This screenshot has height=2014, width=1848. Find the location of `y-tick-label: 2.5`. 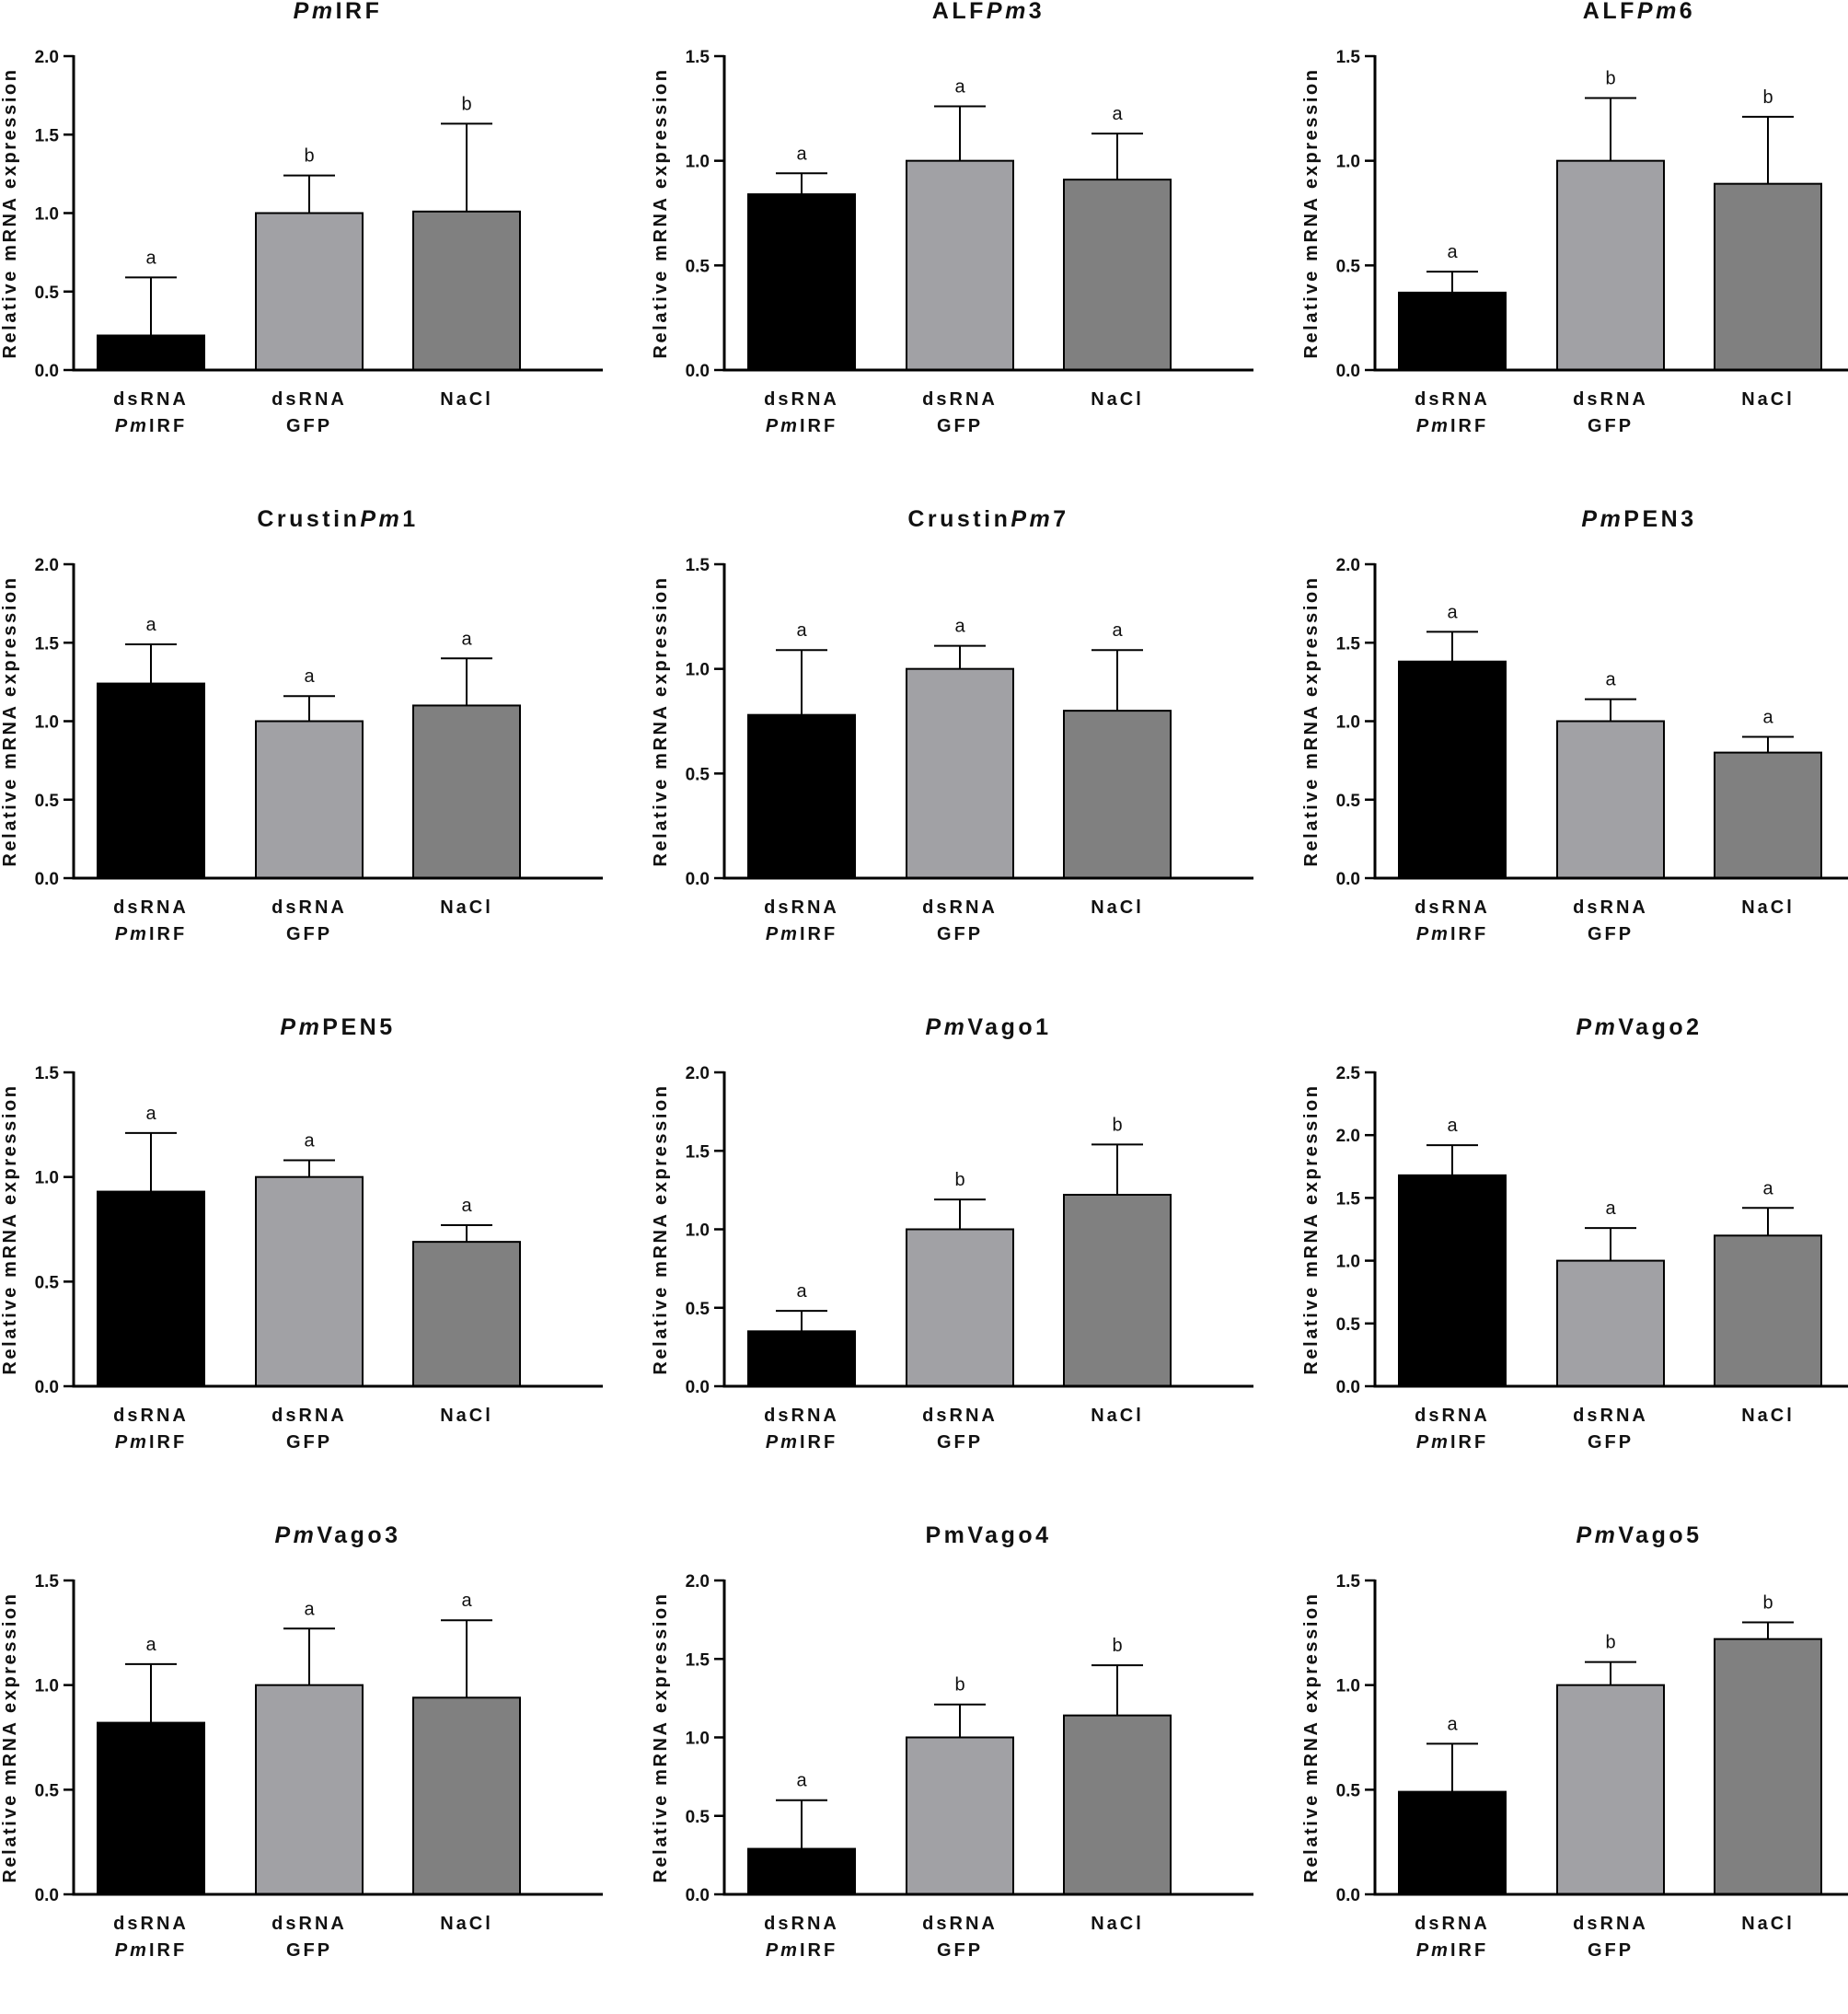

y-tick-label: 2.5 is located at coordinates (1348, 1074).